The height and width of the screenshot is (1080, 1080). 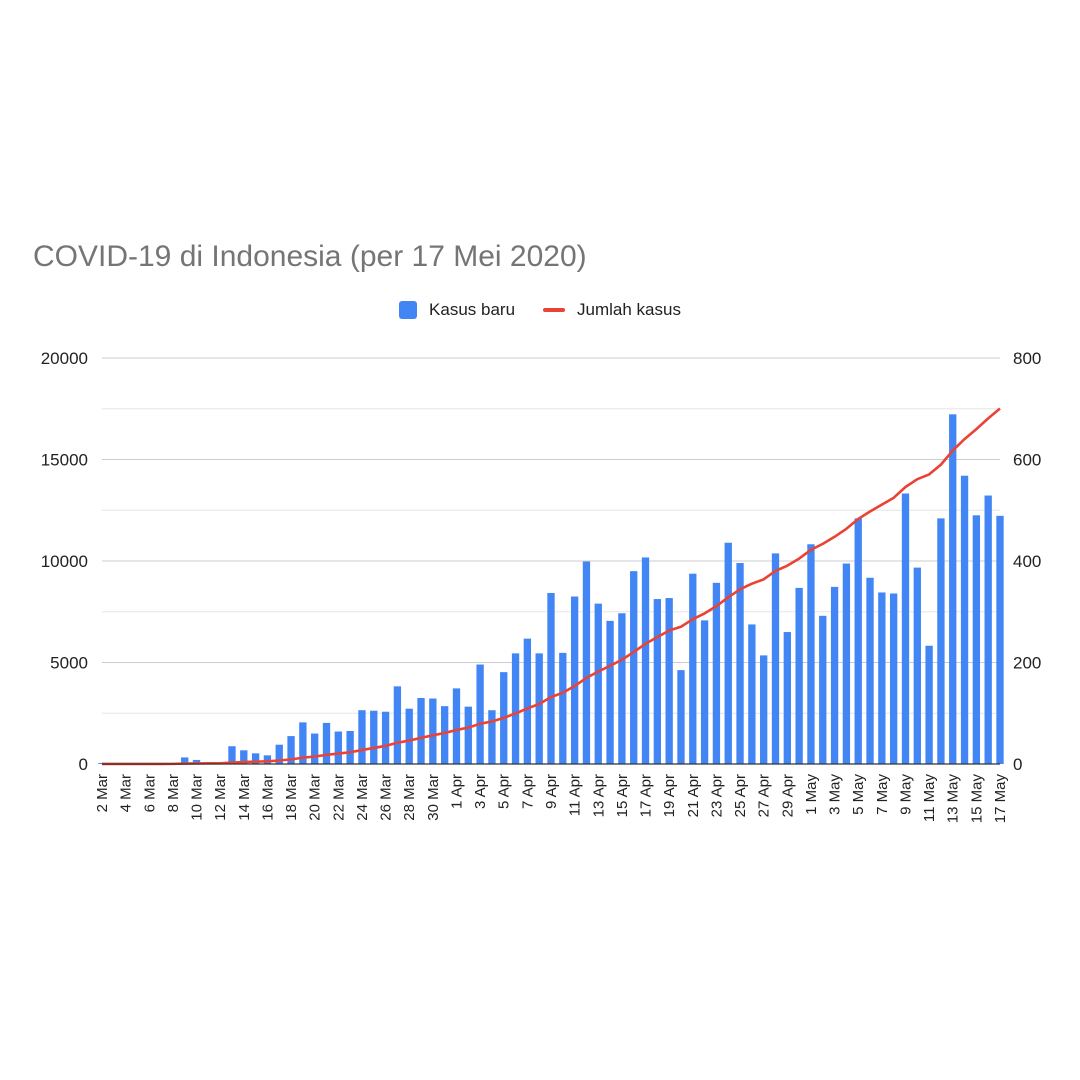 What do you see at coordinates (480, 791) in the screenshot?
I see `x-tick-label: 3 Apr` at bounding box center [480, 791].